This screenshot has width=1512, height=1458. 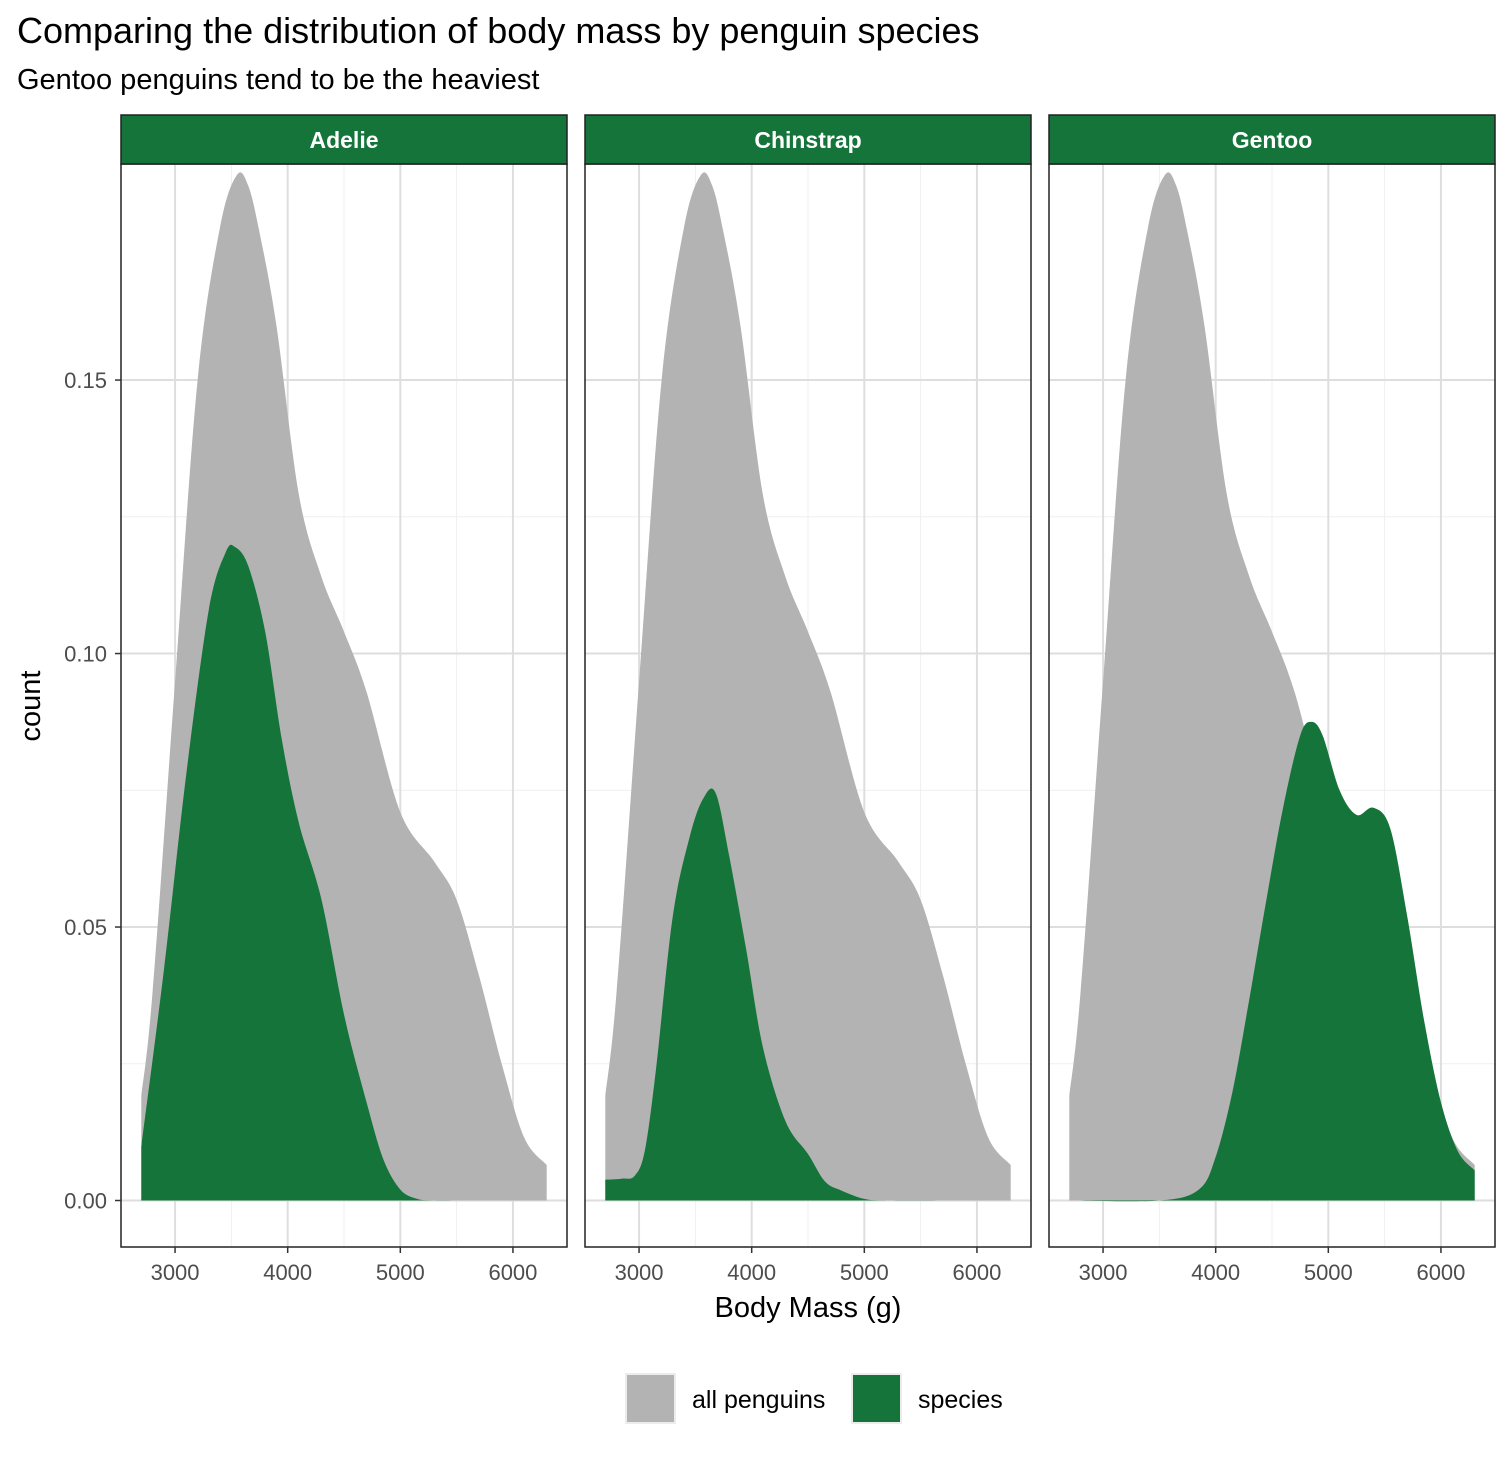 What do you see at coordinates (344, 1266) in the screenshot?
I see `x-axis-adelie: 3000 4000 5000 6000` at bounding box center [344, 1266].